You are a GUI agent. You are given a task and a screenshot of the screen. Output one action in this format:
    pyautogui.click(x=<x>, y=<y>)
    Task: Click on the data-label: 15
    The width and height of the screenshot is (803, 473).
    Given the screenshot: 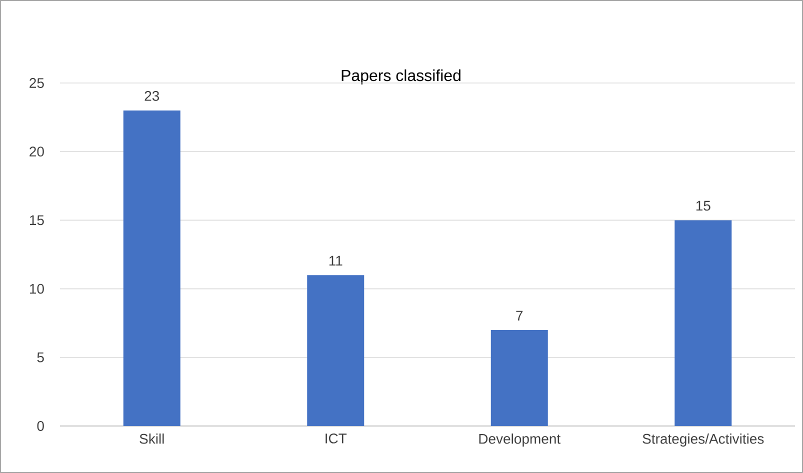 What is the action you would take?
    pyautogui.click(x=703, y=205)
    